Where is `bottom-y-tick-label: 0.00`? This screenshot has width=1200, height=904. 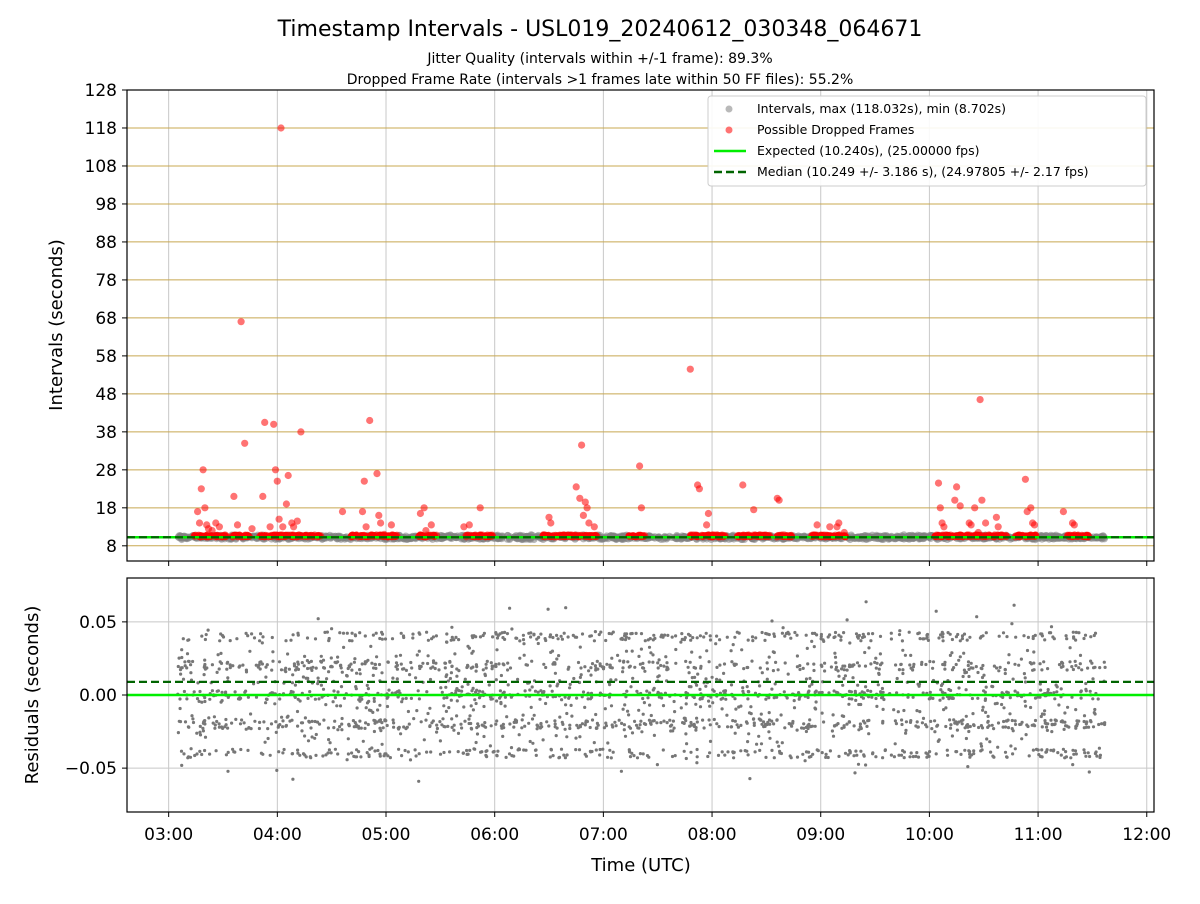
bottom-y-tick-label: 0.00 is located at coordinates (98, 696).